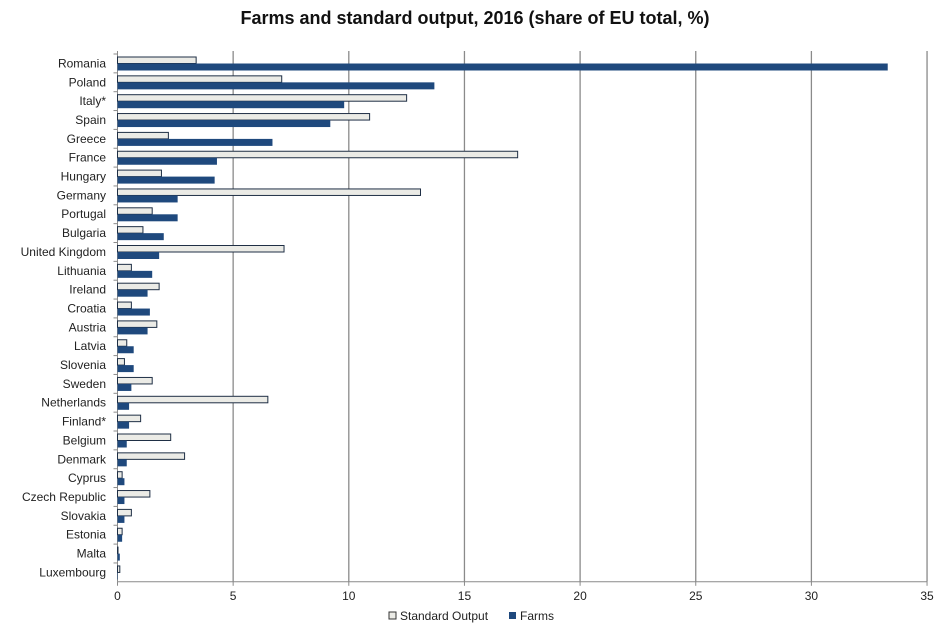 This screenshot has width=942, height=640. Describe the element at coordinates (88, 327) in the screenshot. I see `category-label: Austria` at that location.